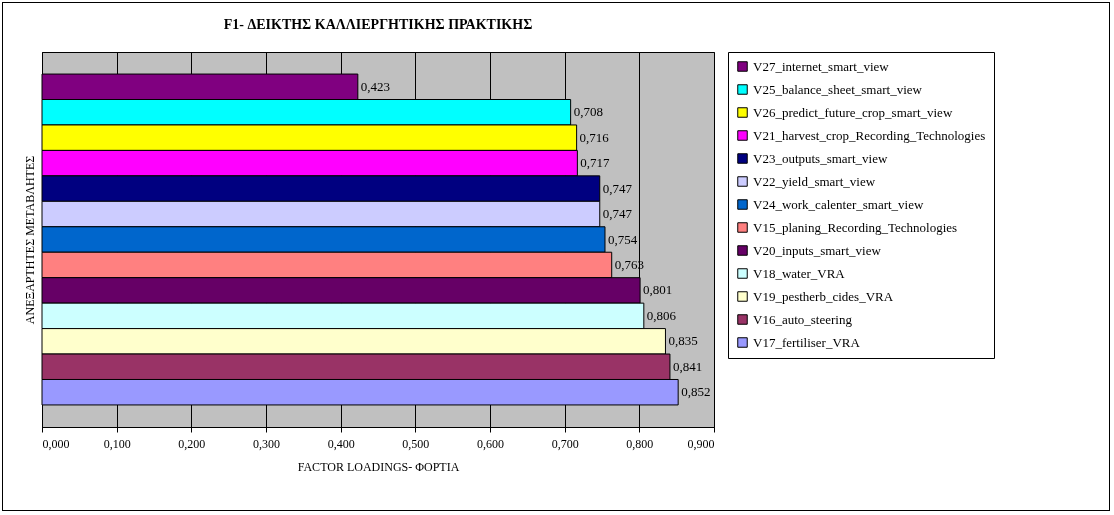 The image size is (1114, 515). Describe the element at coordinates (56, 443) in the screenshot. I see `x-tick-label: 0,000` at that location.